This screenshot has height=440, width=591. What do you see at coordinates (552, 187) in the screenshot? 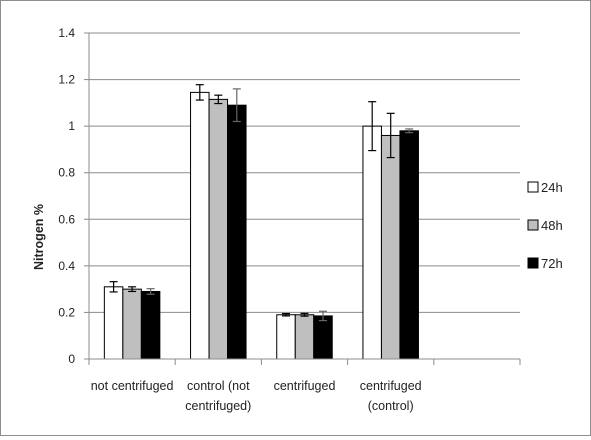
I see `legend-label: 24h` at bounding box center [552, 187].